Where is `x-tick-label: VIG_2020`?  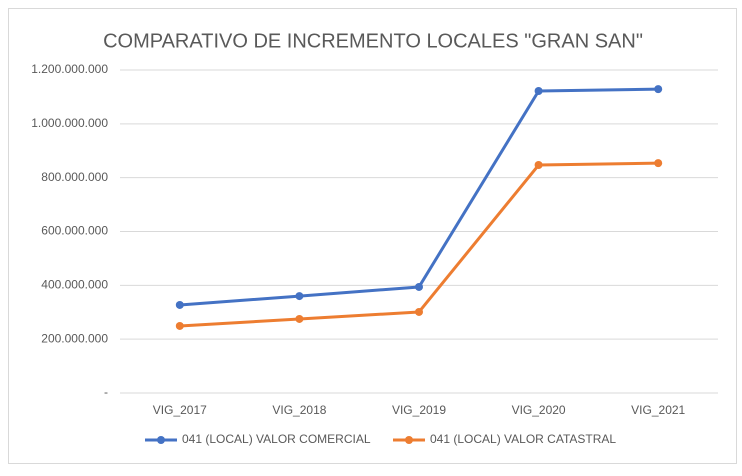
x-tick-label: VIG_2020 is located at coordinates (539, 410).